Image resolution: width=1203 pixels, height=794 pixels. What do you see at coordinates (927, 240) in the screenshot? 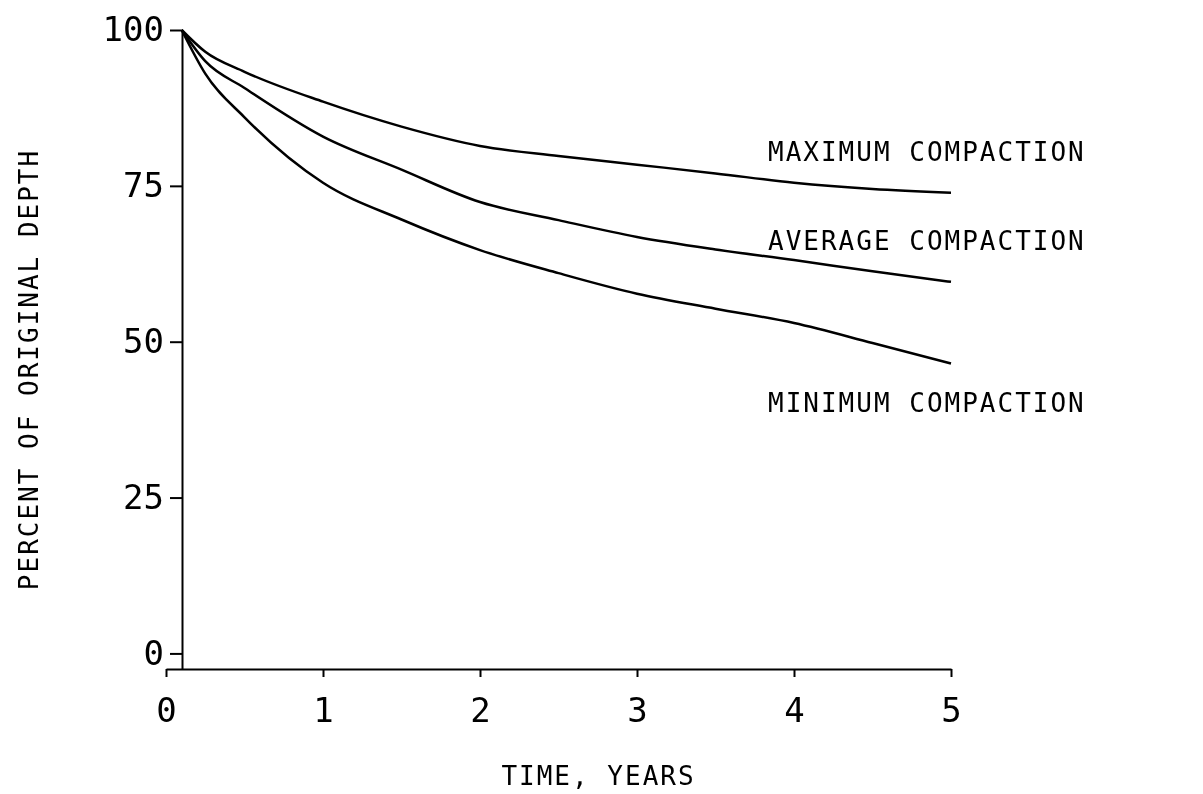
I see `series-label: AVERAGE COMPACTION` at bounding box center [927, 240].